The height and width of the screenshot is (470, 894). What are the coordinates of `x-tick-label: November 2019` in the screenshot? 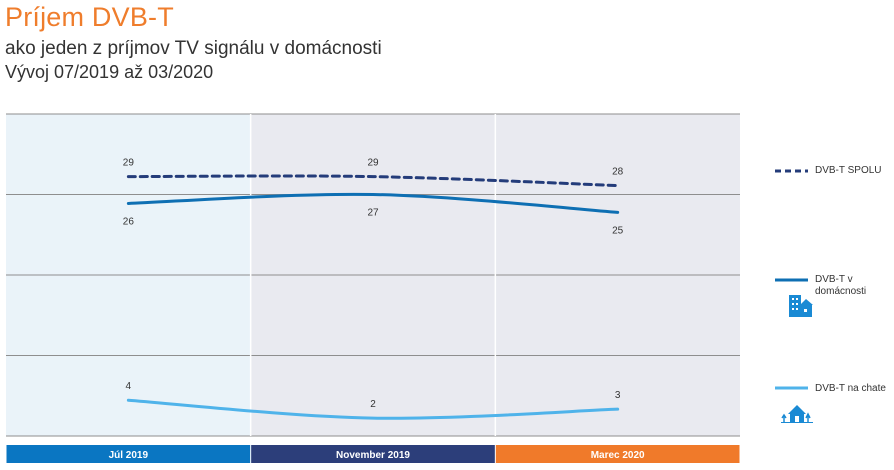 It's located at (373, 455).